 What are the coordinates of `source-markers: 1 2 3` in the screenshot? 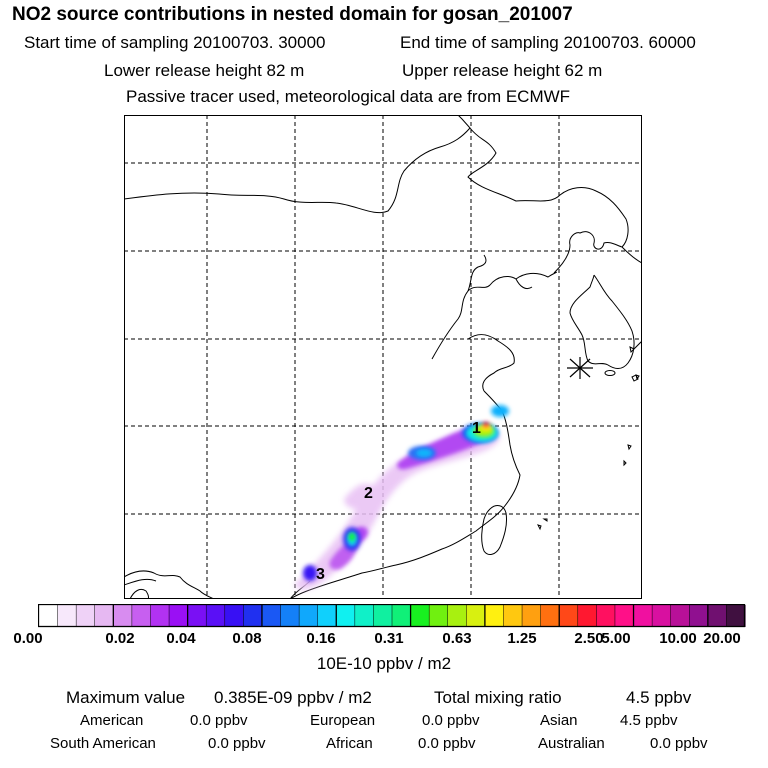 It's located at (398, 501).